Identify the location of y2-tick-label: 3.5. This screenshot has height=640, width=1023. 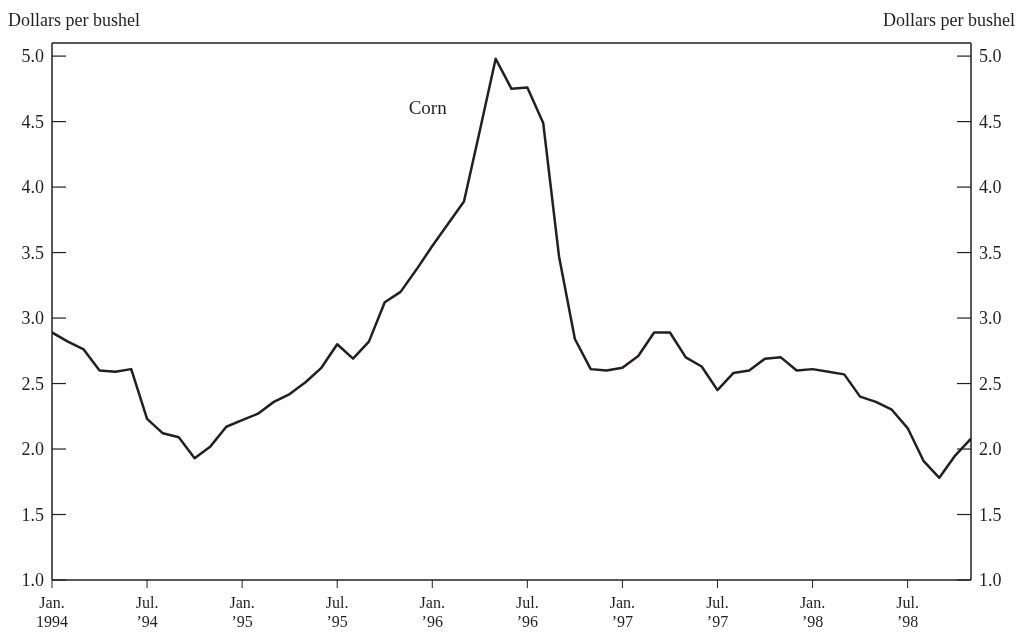
(990, 252).